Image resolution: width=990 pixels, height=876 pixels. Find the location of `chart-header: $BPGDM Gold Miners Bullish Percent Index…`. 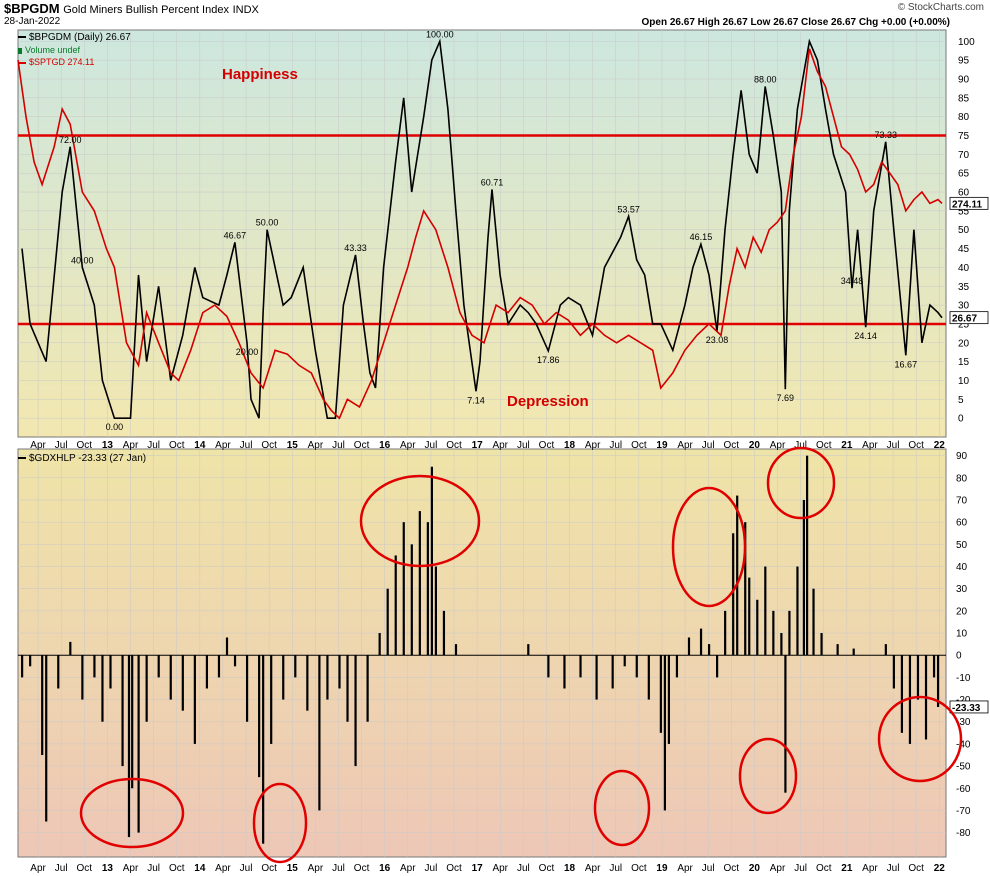

chart-header: $BPGDM Gold Miners Bullish Percent Index… is located at coordinates (495, 15).